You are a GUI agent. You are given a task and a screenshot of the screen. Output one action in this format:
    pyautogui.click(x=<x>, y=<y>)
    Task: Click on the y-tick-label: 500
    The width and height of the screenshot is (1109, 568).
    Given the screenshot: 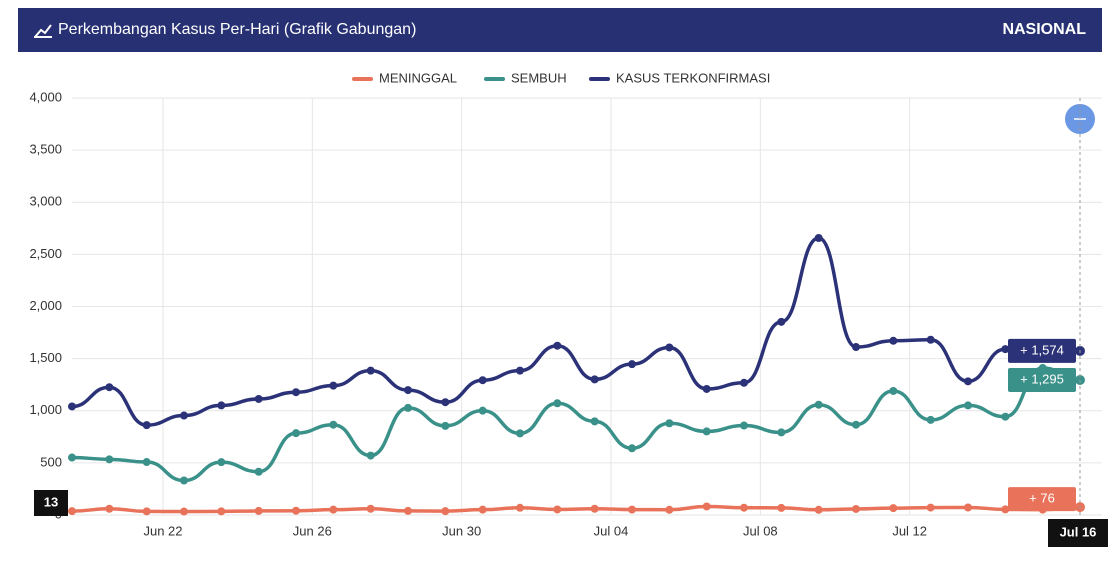 What is the action you would take?
    pyautogui.click(x=51, y=461)
    